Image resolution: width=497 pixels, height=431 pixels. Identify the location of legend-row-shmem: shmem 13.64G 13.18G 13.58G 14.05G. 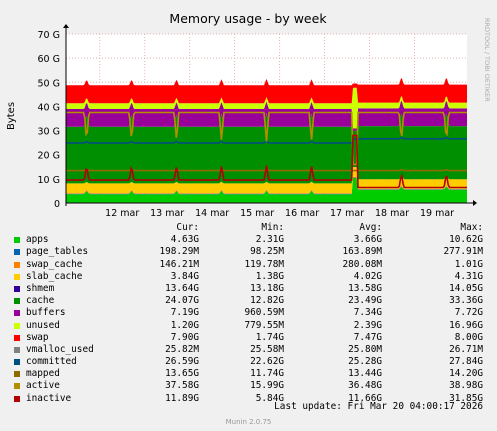
(248, 289).